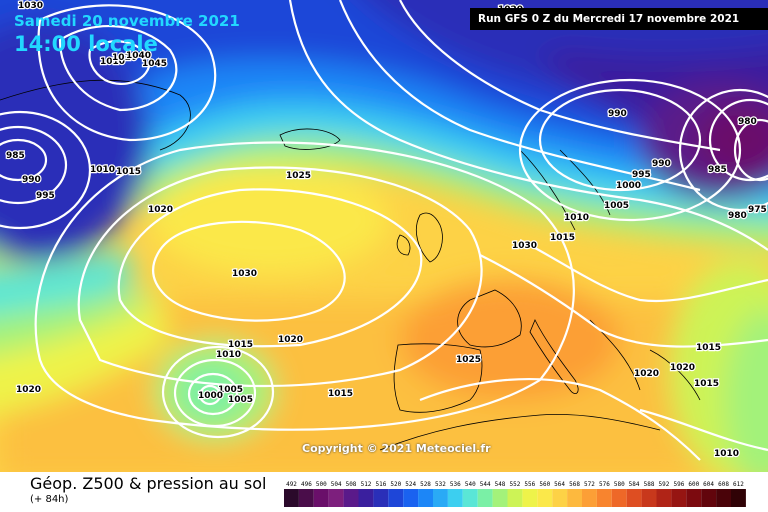 This screenshot has width=768, height=512. What do you see at coordinates (138, 56) in the screenshot?
I see `isobar-label: 1040` at bounding box center [138, 56].